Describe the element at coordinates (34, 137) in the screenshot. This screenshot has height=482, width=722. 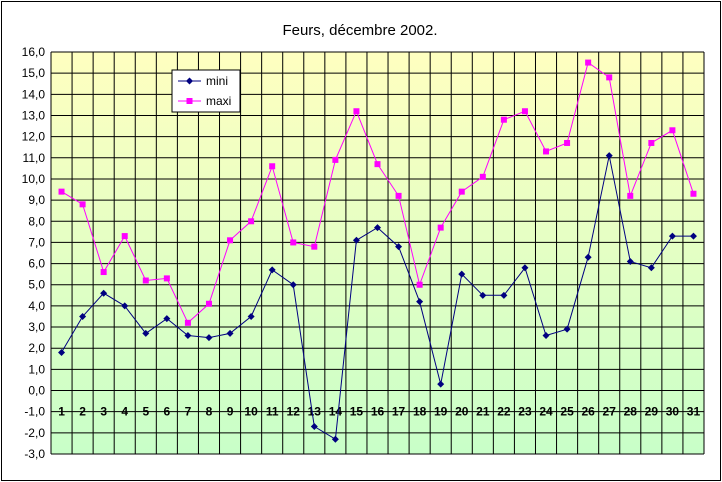
I see `y-tick-label: 12,0` at that location.